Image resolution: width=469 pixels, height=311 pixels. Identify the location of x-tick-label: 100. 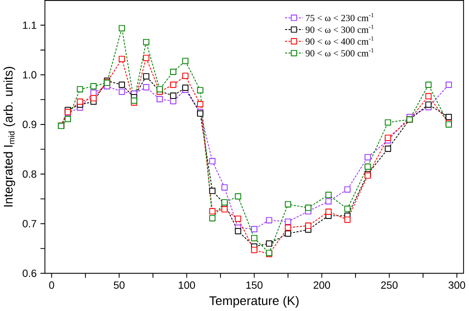
(186, 285).